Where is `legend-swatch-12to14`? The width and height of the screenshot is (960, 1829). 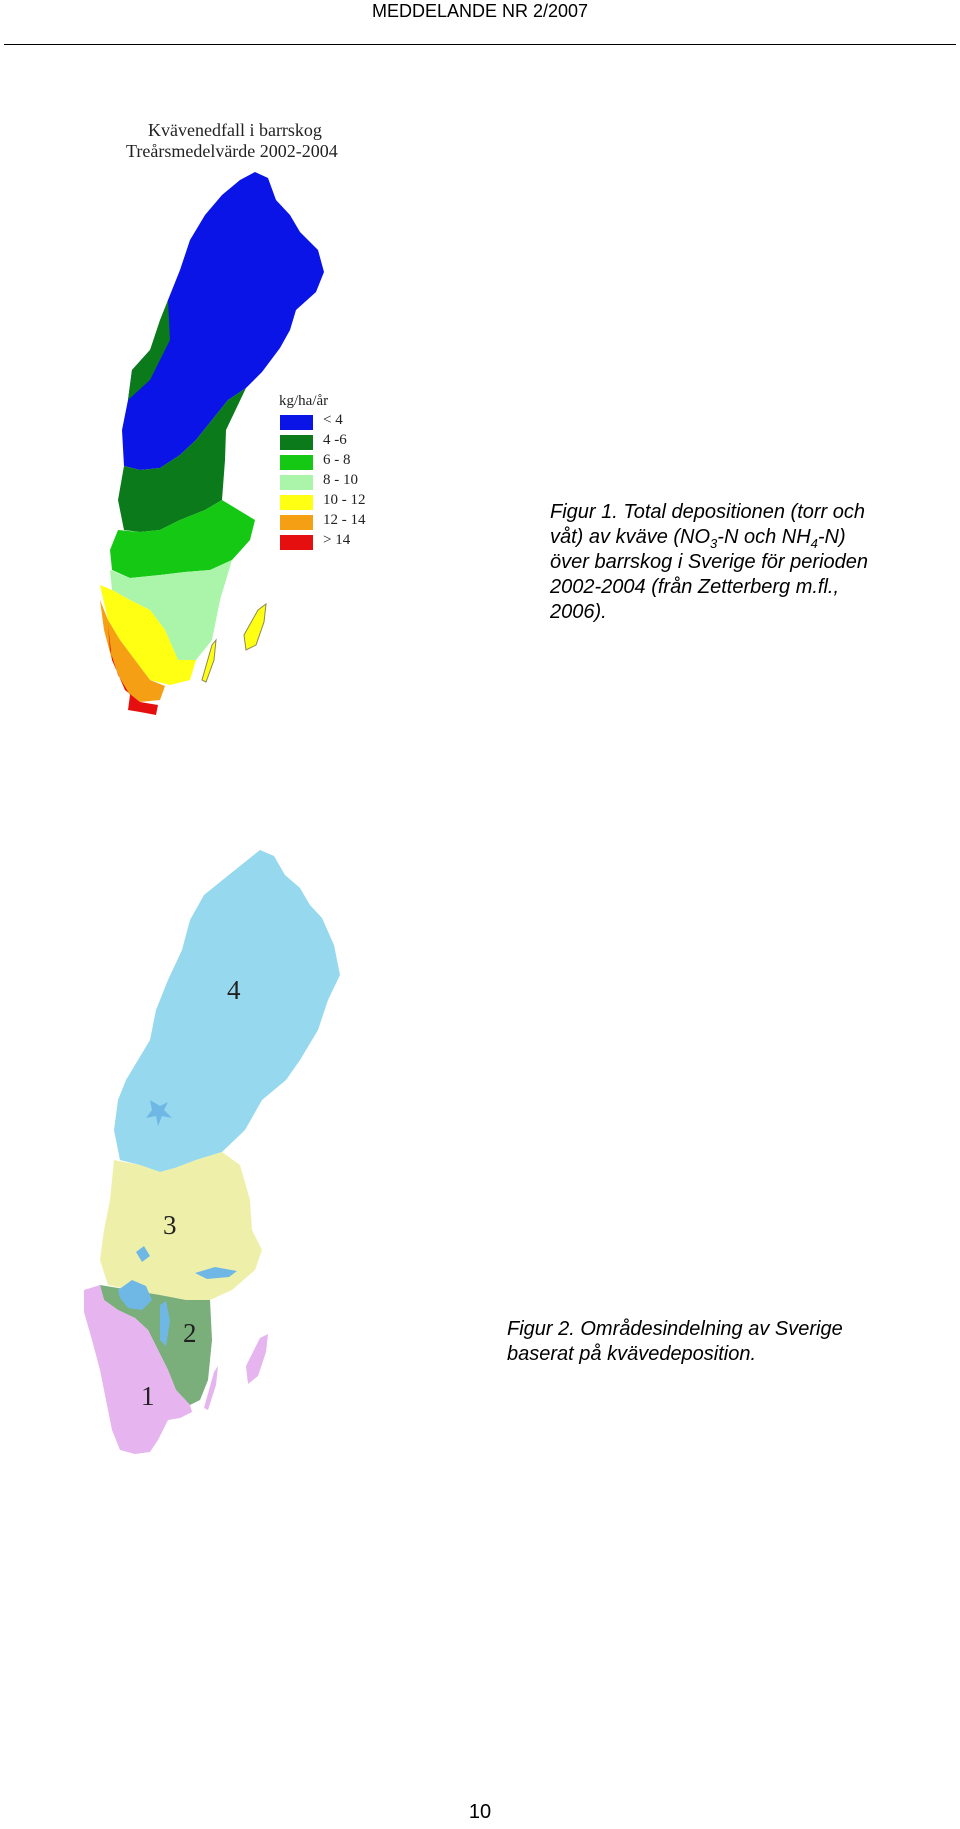
legend-swatch-12to14 is located at coordinates (296, 522).